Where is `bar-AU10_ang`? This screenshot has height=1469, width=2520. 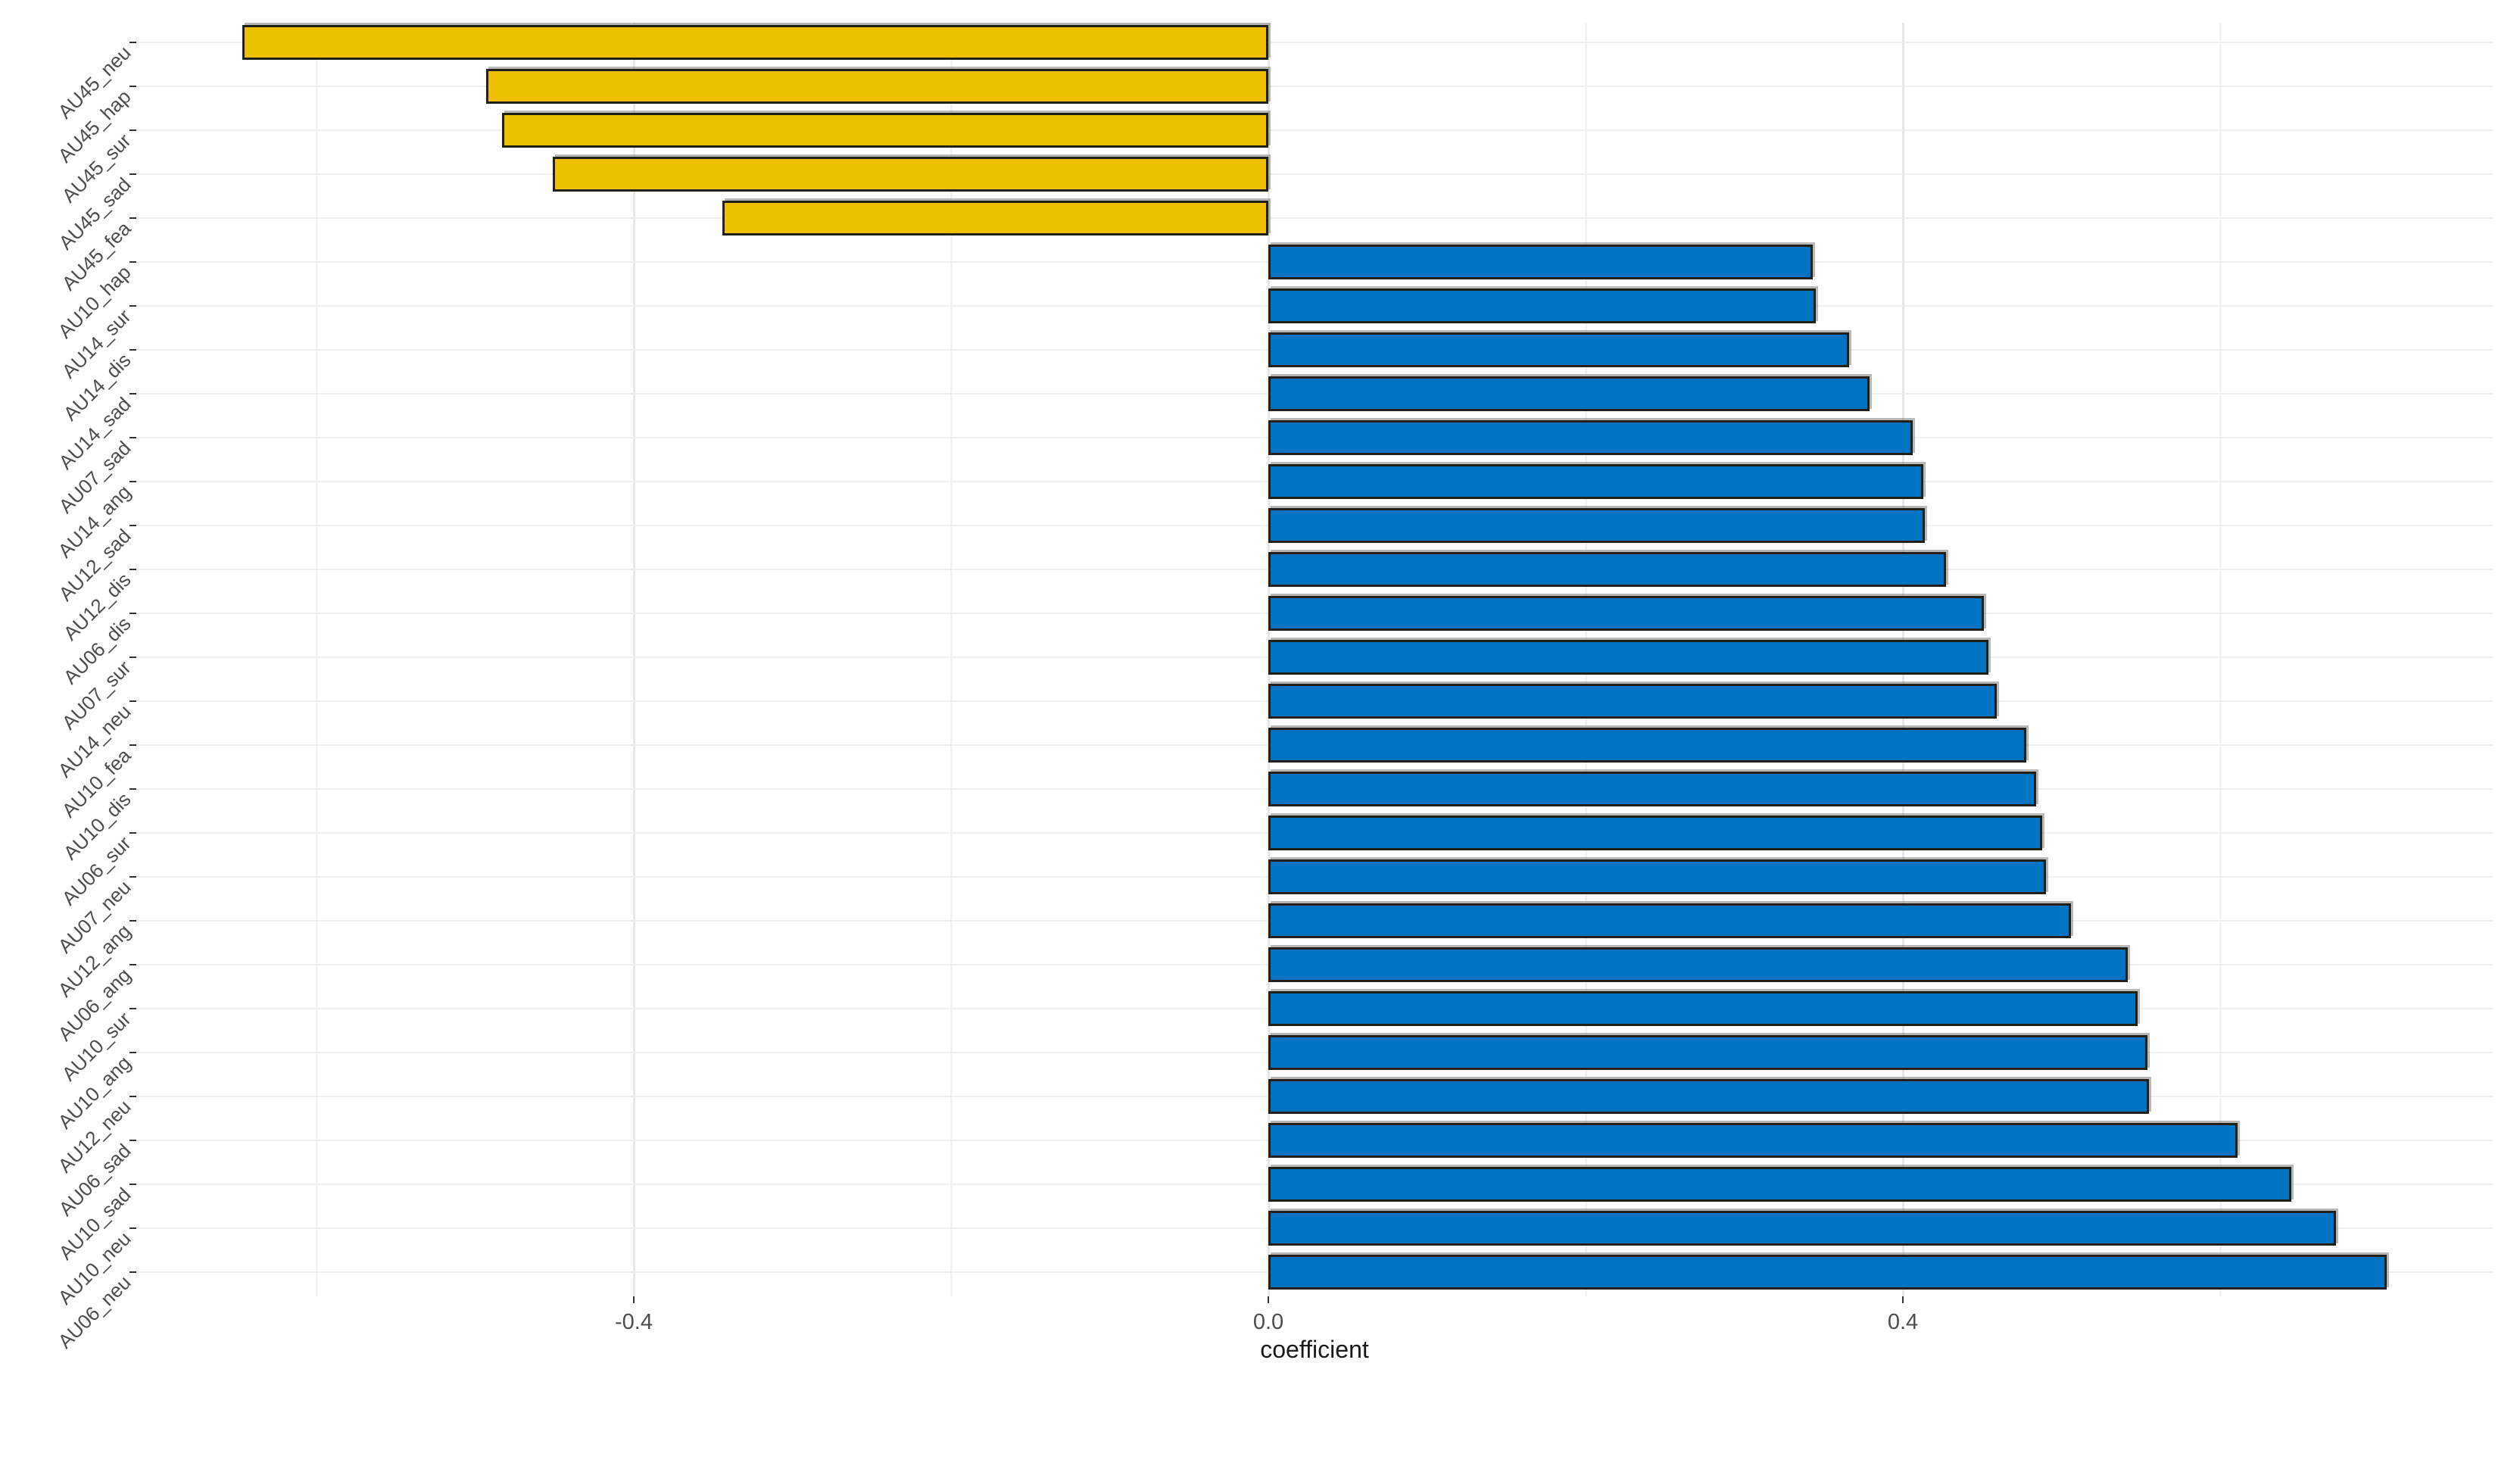
bar-AU10_ang is located at coordinates (1707, 1052).